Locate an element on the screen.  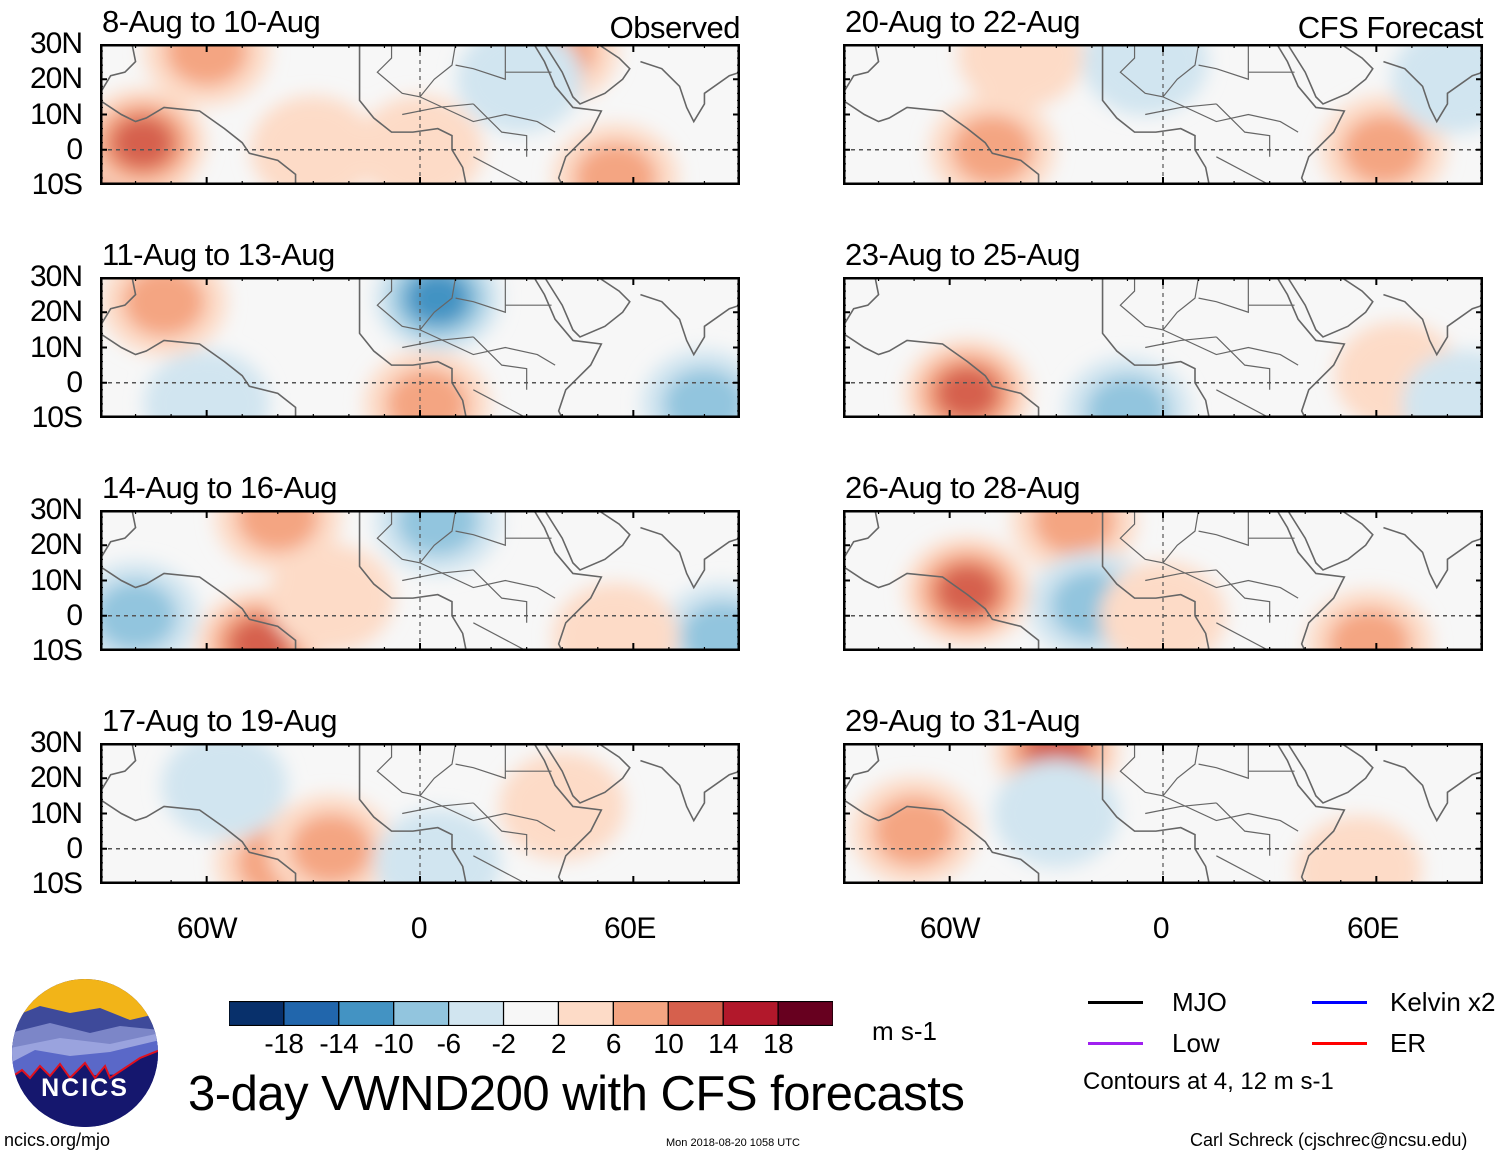
x-tick-label: 60W is located at coordinates (950, 928).